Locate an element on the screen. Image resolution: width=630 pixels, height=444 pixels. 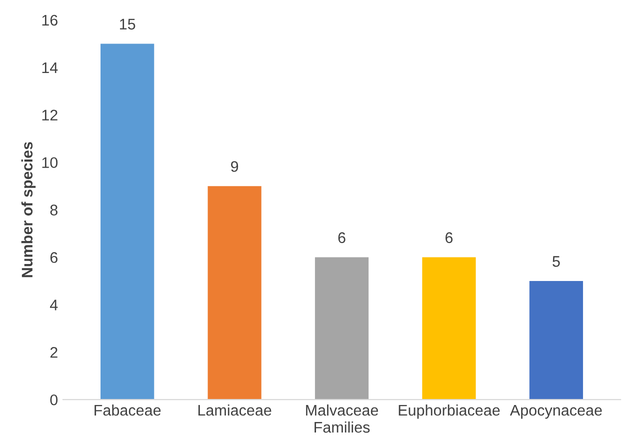
y-tick-label: 12 is located at coordinates (50, 115).